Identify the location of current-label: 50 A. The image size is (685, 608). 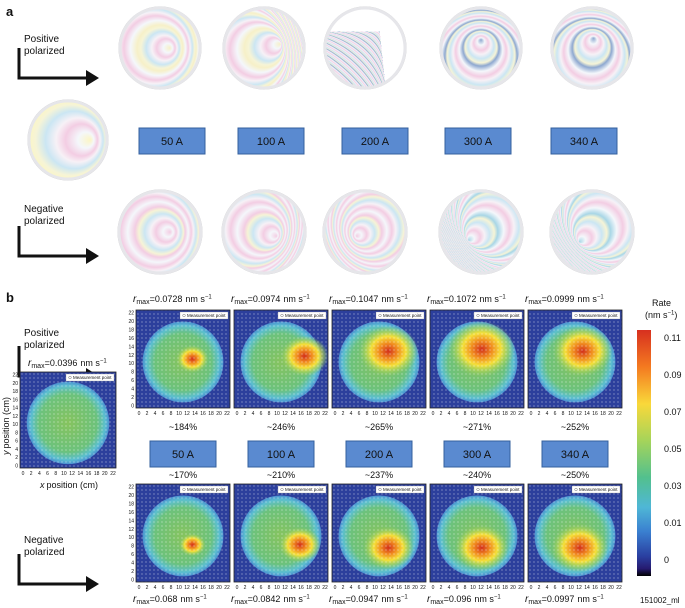
(183, 455).